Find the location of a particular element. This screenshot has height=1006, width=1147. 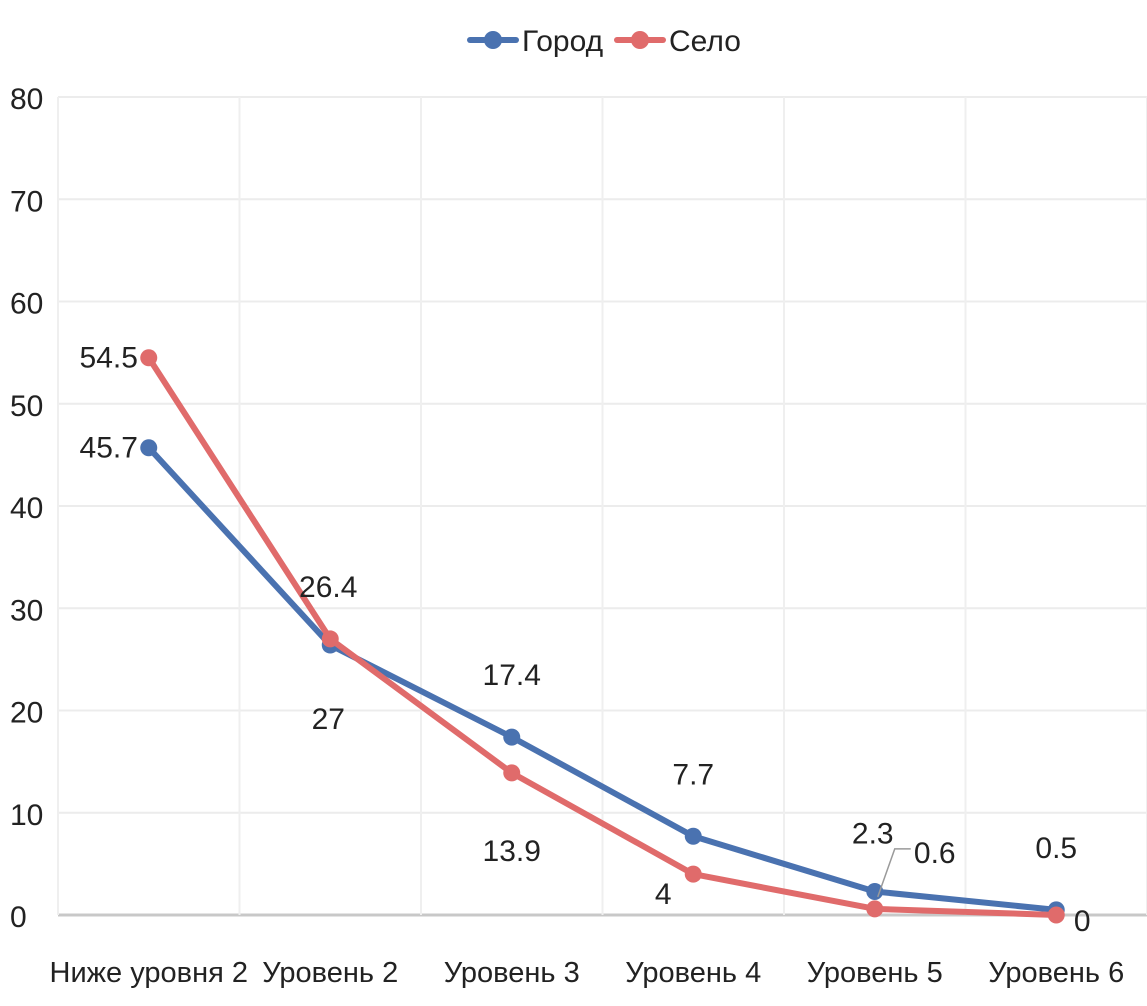

data-label: 0.5 is located at coordinates (1056, 848).